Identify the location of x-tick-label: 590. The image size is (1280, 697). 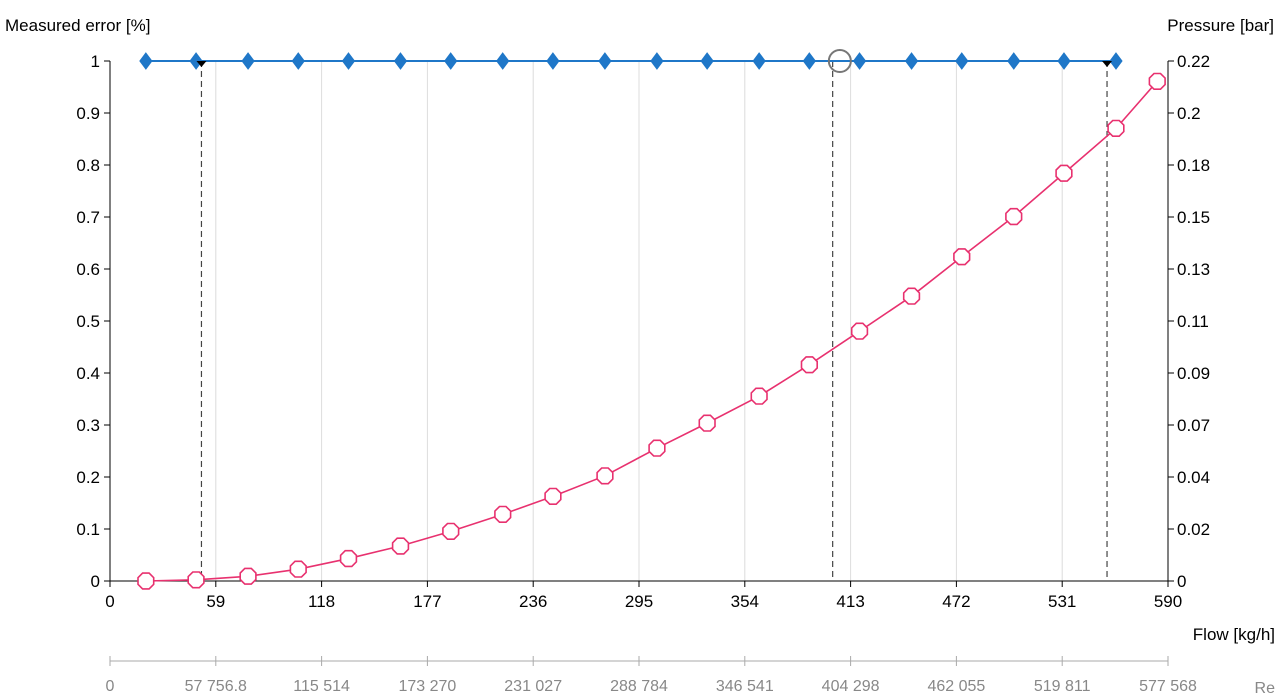
(1168, 601).